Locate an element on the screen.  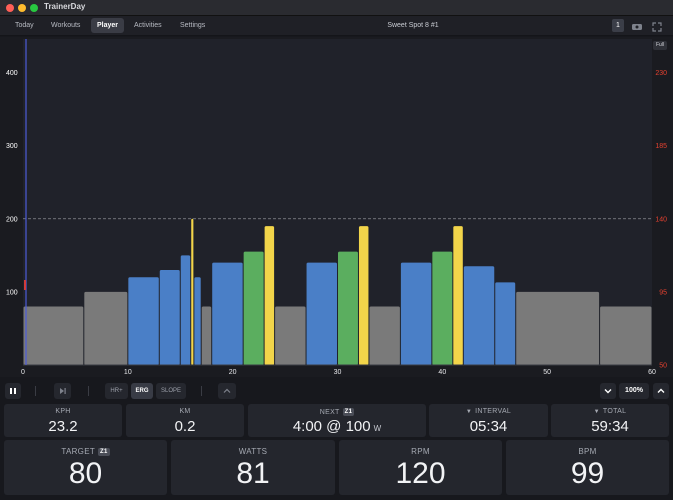
watts-label: WATTS is located at coordinates (253, 451).